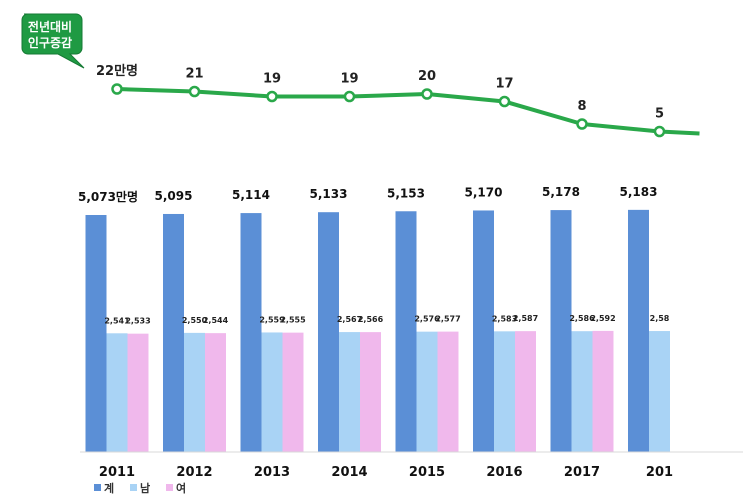 This screenshot has height=497, width=743. I want to click on bar-male-label: 2,567, so click(349, 319).